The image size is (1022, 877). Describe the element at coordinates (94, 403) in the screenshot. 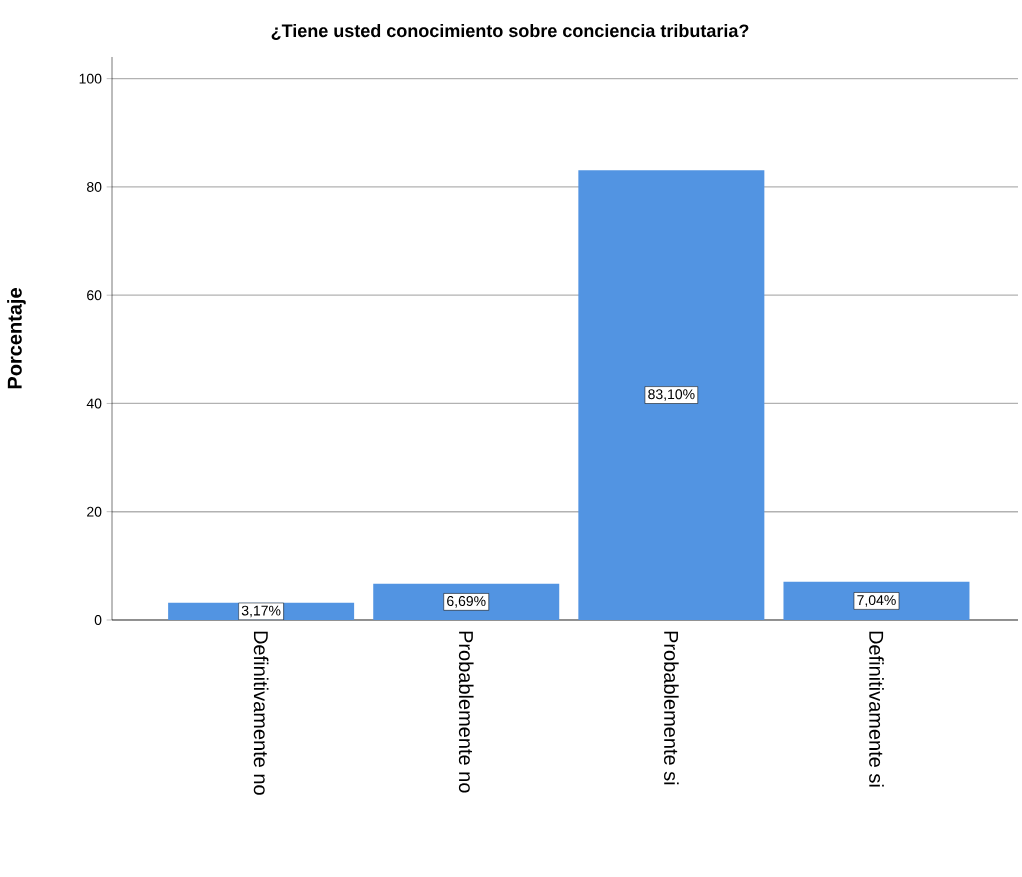

I see `y-tick-label: 40` at that location.